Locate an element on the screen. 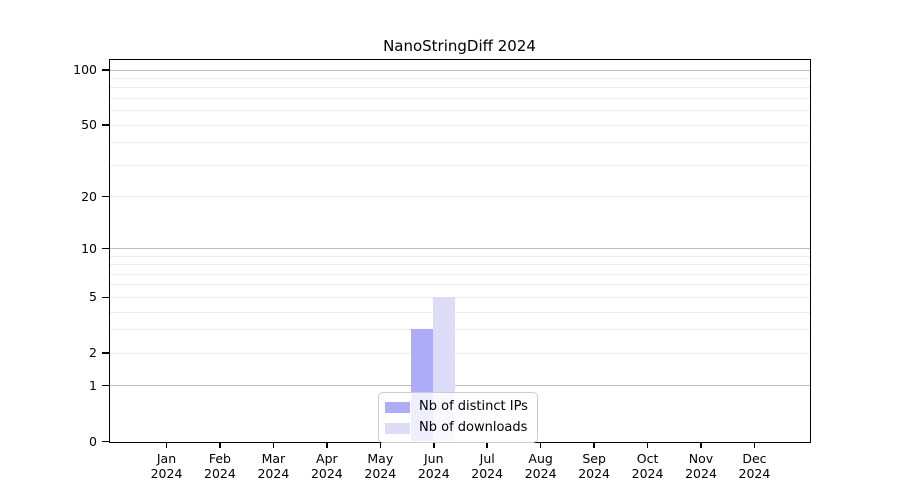 This screenshot has height=500, width=900. legend: Nb of distinct IPs Nb of downloads is located at coordinates (458, 417).